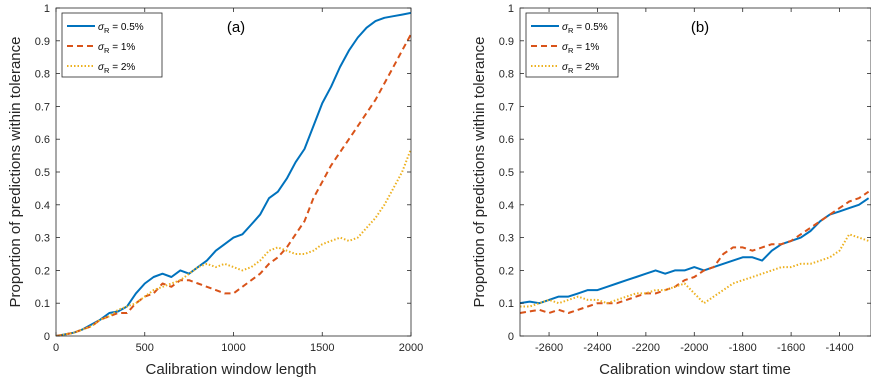 The width and height of the screenshot is (871, 383). Describe the element at coordinates (145, 348) in the screenshot. I see `x-tick-label: 500` at that location.